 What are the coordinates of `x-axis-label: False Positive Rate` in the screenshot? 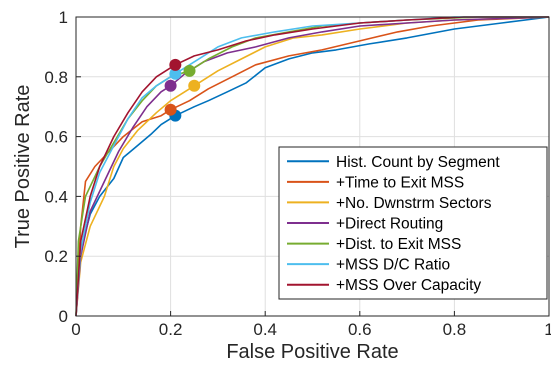 It's located at (312, 352).